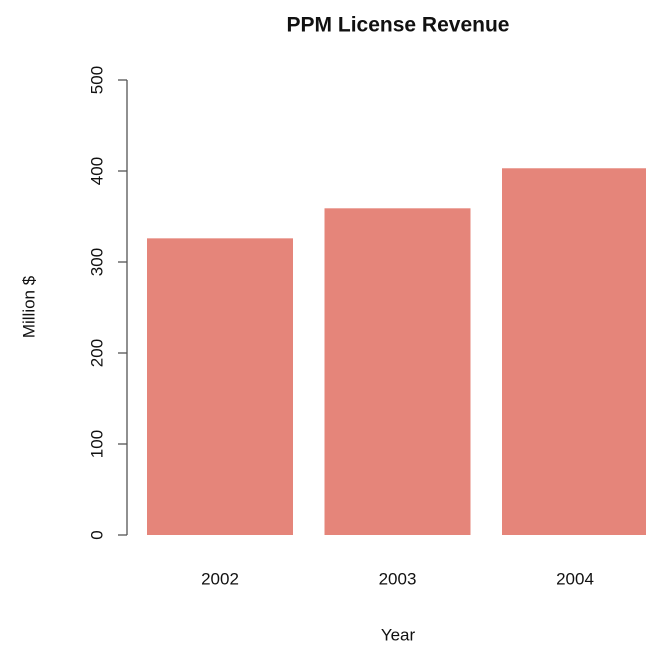  Describe the element at coordinates (96, 353) in the screenshot. I see `y-tick-label: 200` at that location.